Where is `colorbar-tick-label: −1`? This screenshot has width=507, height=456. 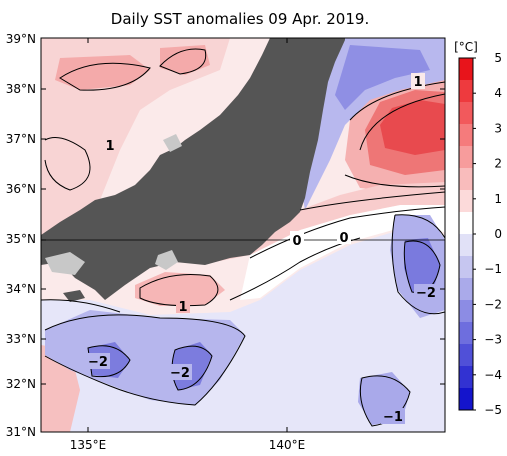
colorbar-tick-label: −1 is located at coordinates (493, 269).